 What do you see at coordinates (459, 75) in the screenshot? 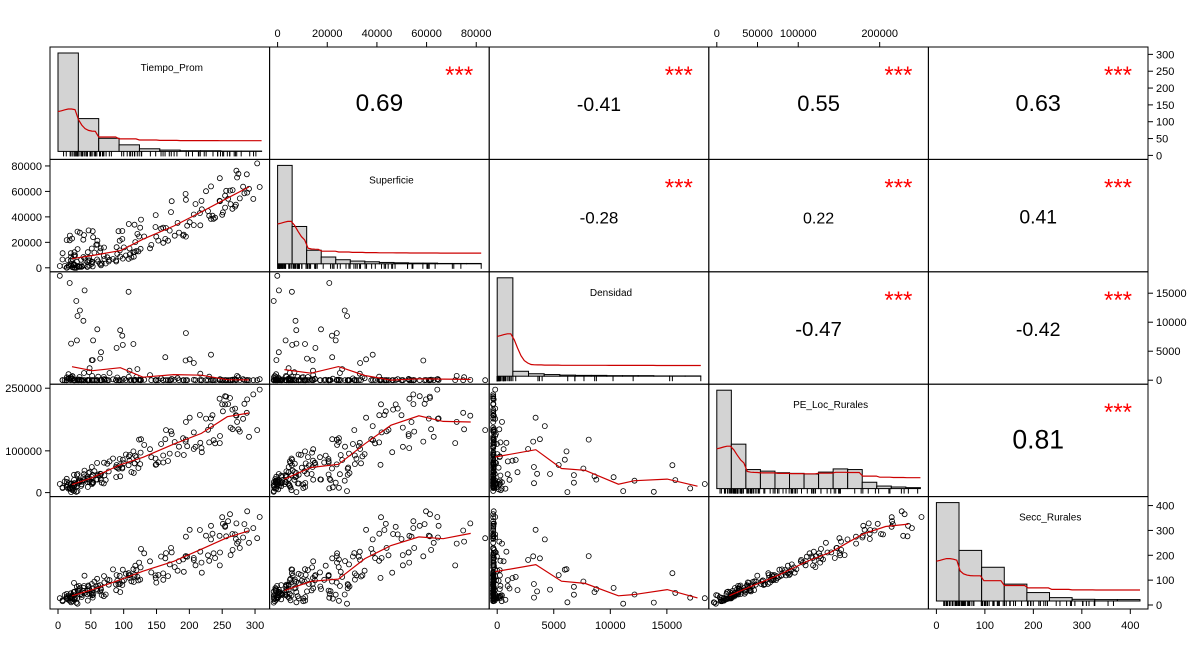
I see `significance-stars-0-1: ***` at bounding box center [459, 75].